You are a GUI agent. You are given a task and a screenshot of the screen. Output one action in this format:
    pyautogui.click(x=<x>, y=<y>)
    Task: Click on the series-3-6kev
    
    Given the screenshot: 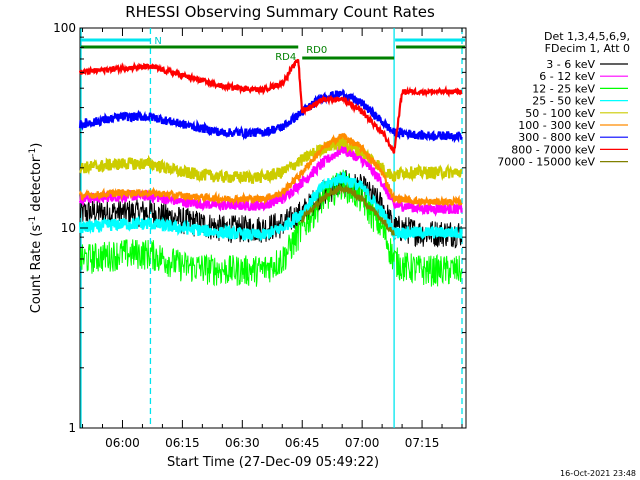 What is the action you would take?
    pyautogui.click(x=271, y=209)
    